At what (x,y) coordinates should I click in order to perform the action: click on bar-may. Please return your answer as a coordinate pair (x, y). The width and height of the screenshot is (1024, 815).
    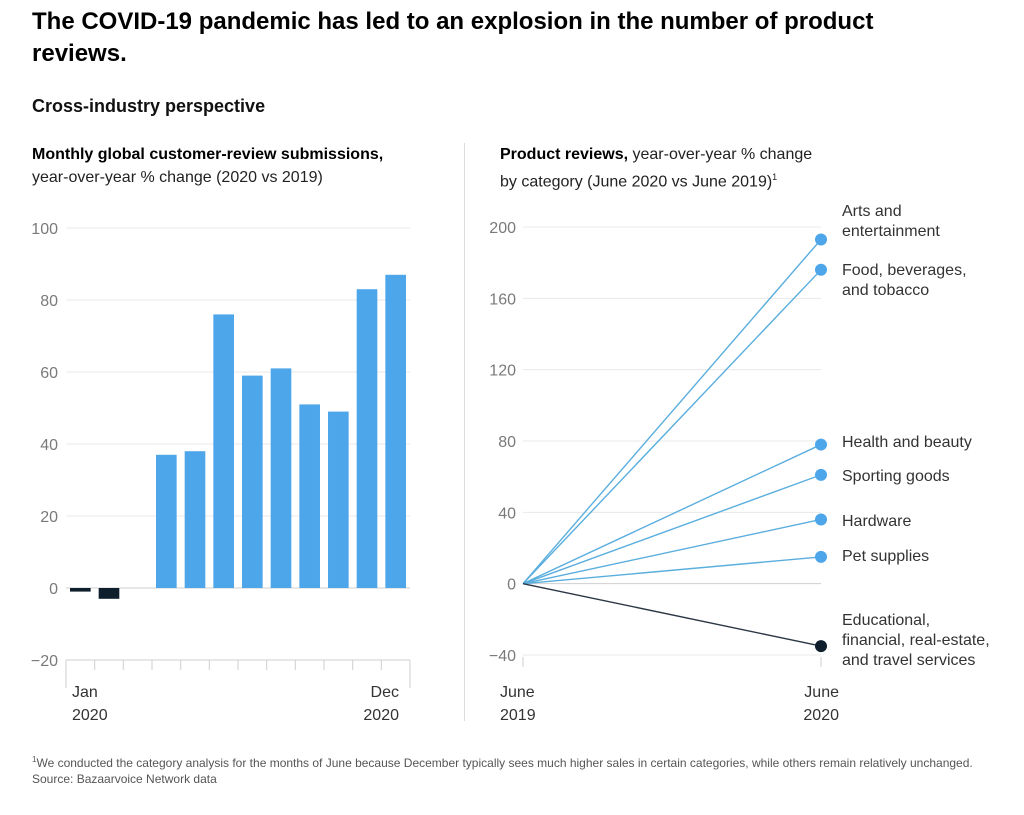
    Looking at the image, I should click on (195, 519).